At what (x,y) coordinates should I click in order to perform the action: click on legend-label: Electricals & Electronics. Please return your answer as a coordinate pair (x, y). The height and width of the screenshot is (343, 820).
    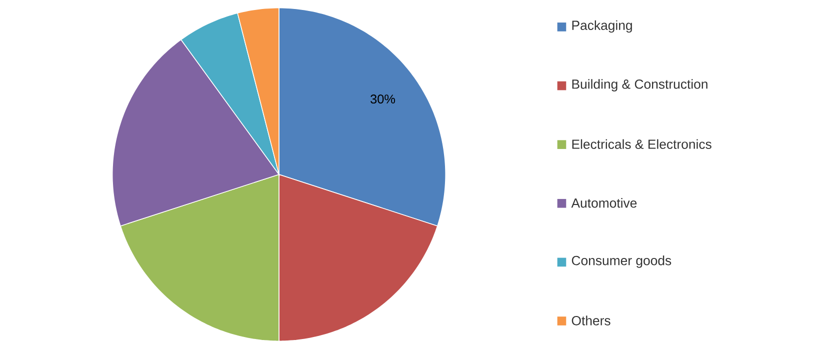
    Looking at the image, I should click on (642, 144).